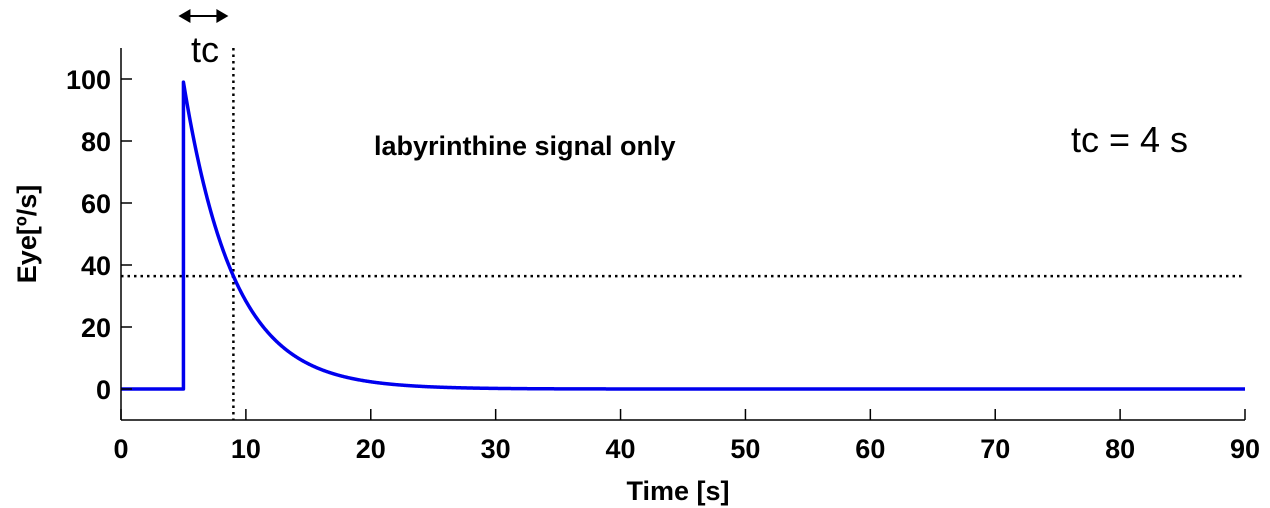  Describe the element at coordinates (1120, 449) in the screenshot. I see `x-tick-label: 80` at that location.